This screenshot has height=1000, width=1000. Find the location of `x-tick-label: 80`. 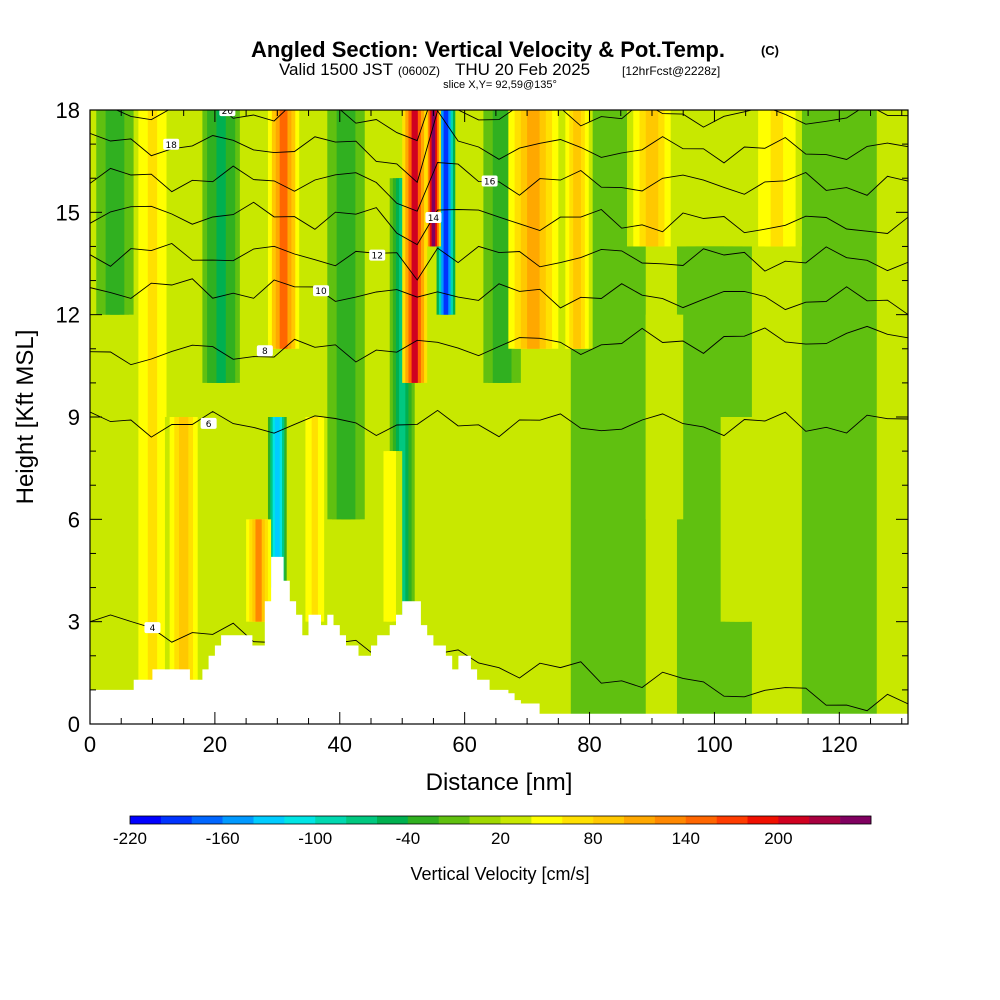

x-tick-label: 80 is located at coordinates (589, 744).